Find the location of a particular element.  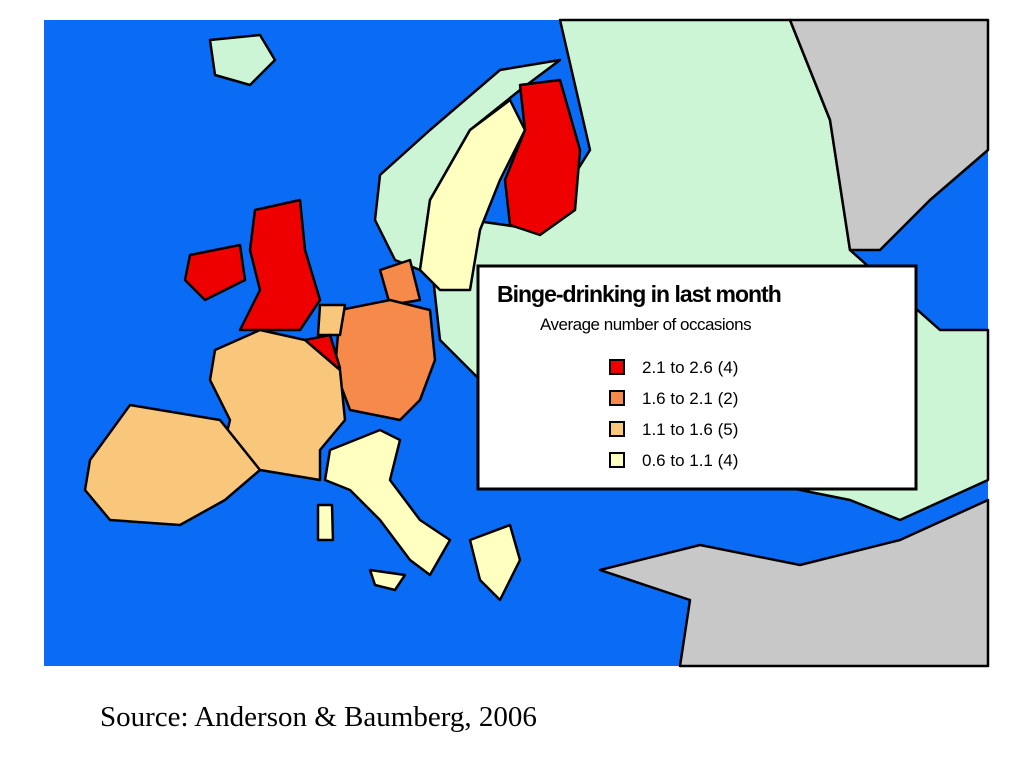

sardinia is located at coordinates (325, 522).